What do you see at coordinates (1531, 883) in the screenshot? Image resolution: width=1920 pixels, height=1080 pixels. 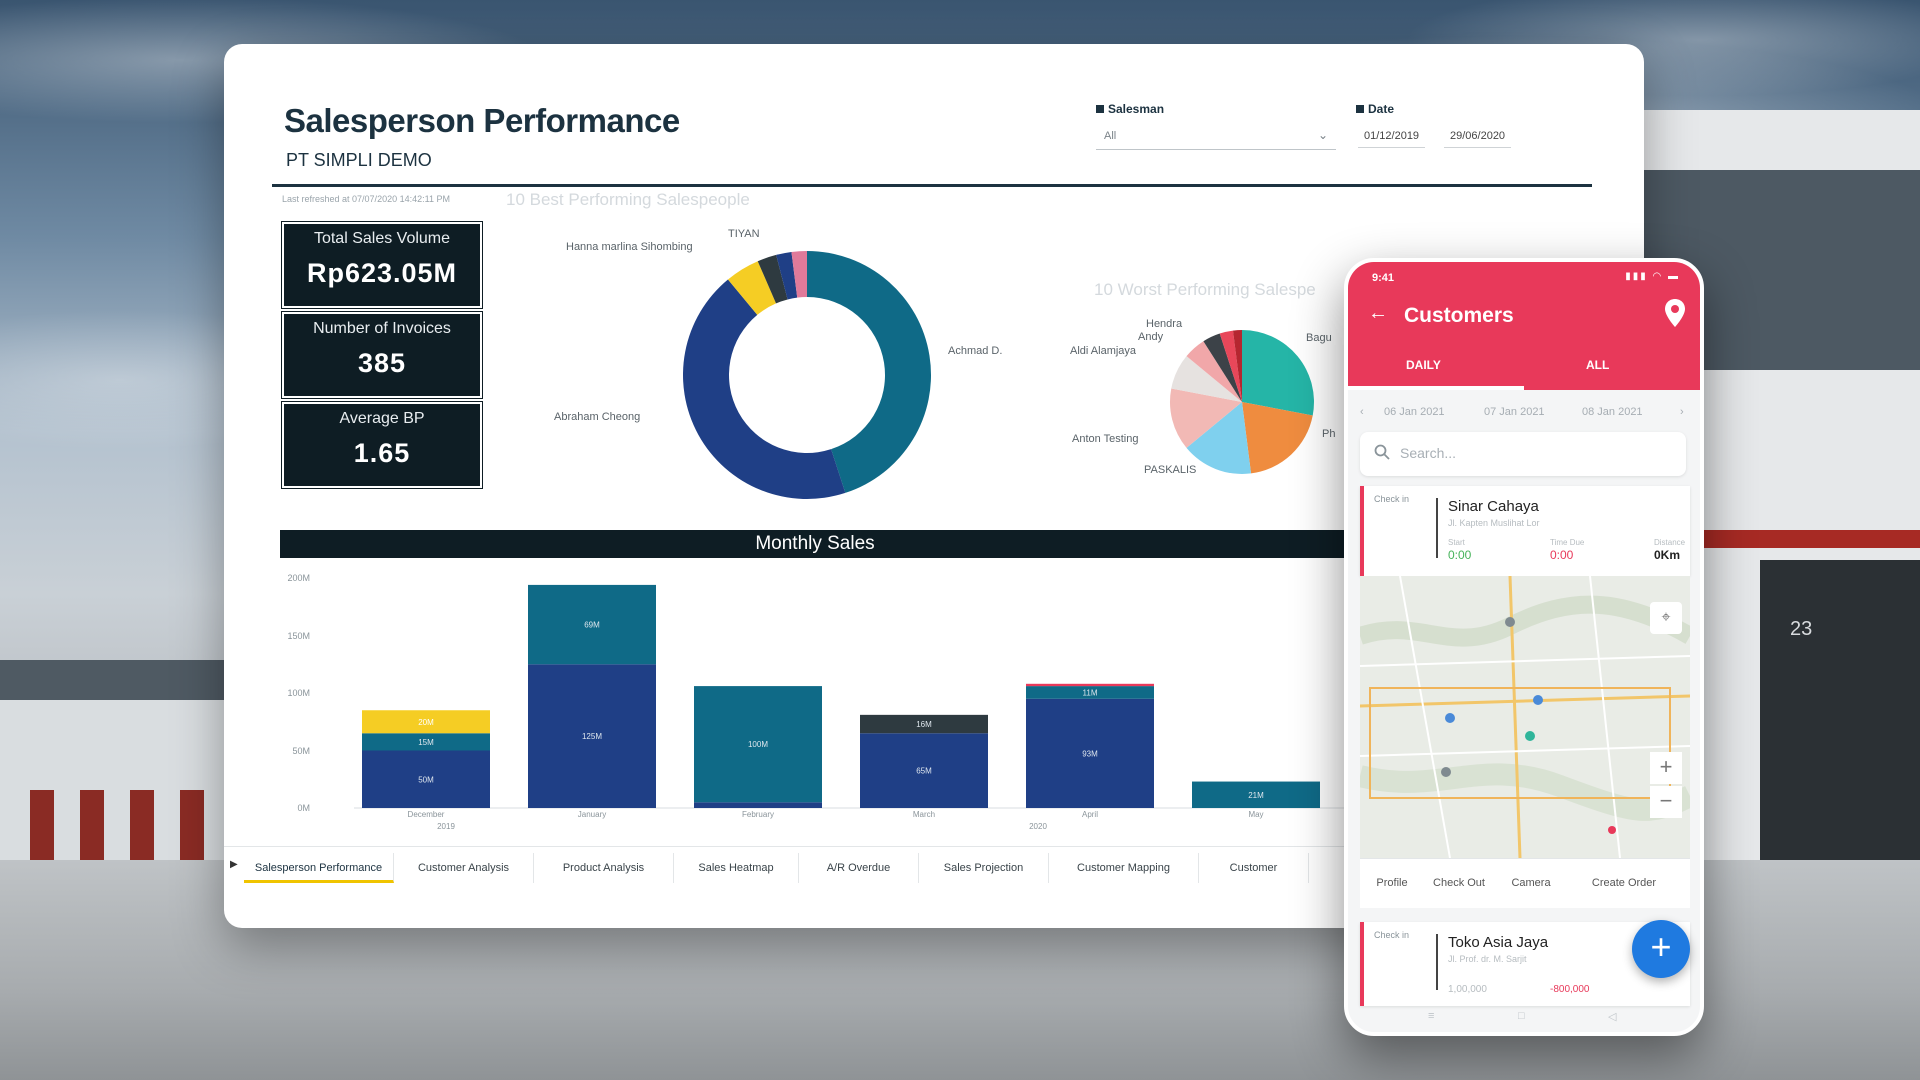 I see `camera-button: Camera` at bounding box center [1531, 883].